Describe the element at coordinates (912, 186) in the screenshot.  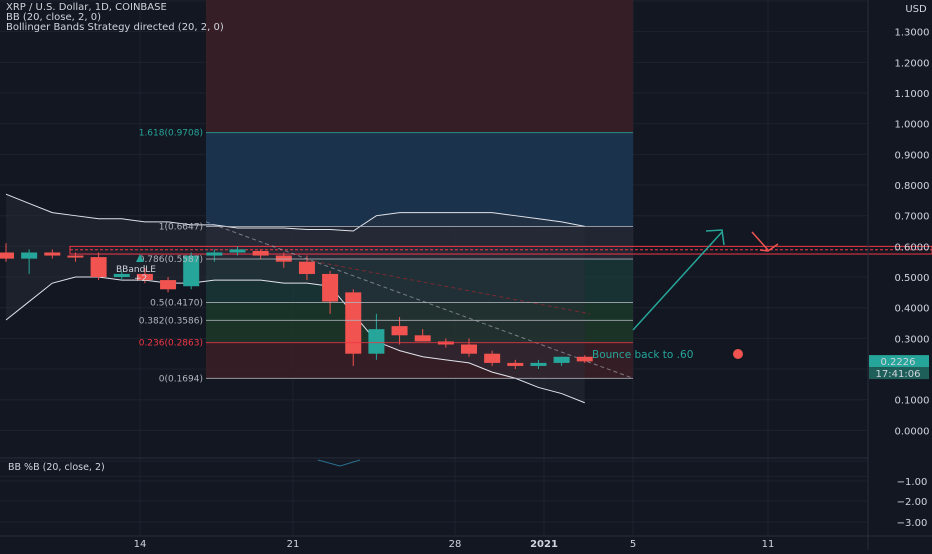
I see `price-axis-label: 0.8000` at that location.